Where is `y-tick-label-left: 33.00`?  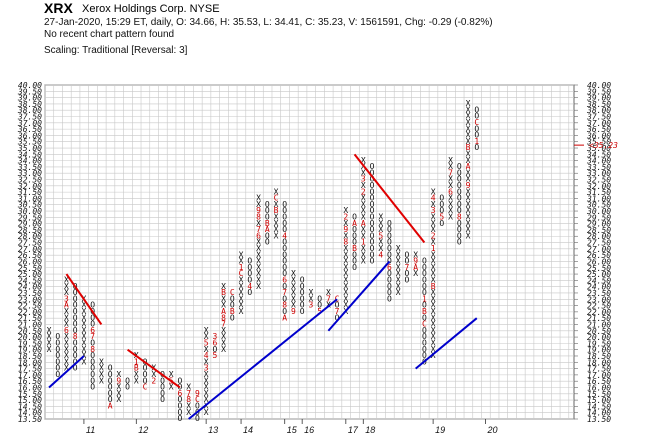 y-tick-label-left: 33.00 is located at coordinates (29, 173).